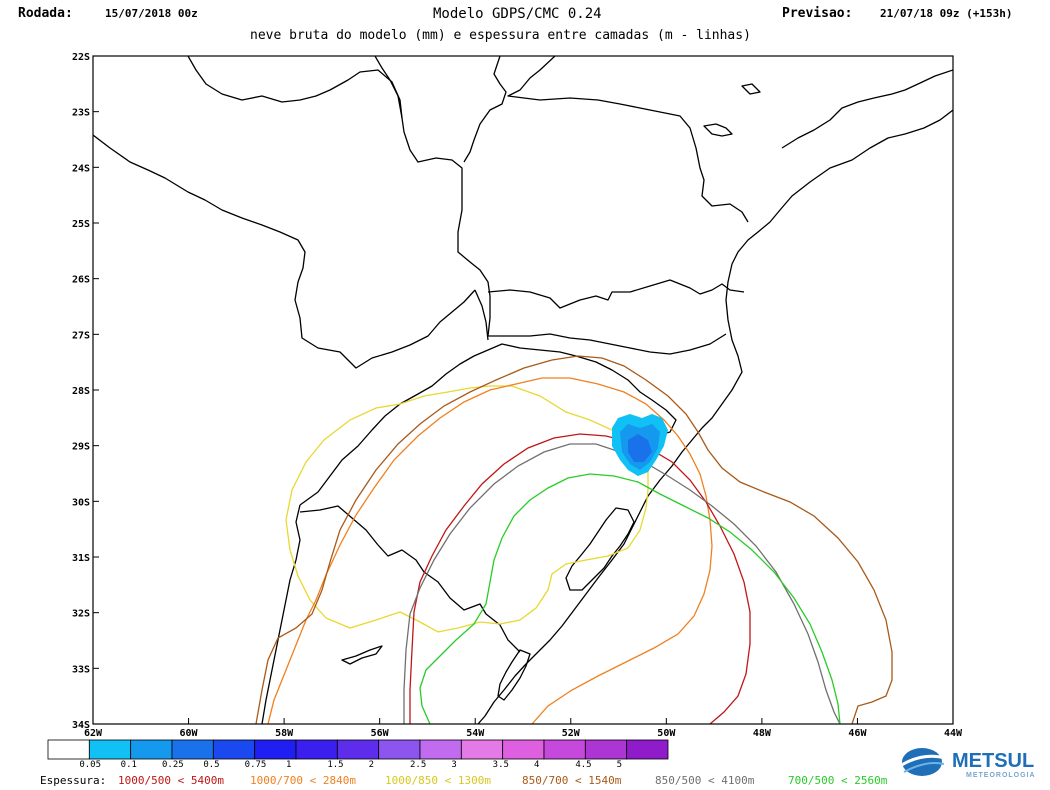 The width and height of the screenshot is (1050, 790). I want to click on snow-level-0.5, so click(640, 448).